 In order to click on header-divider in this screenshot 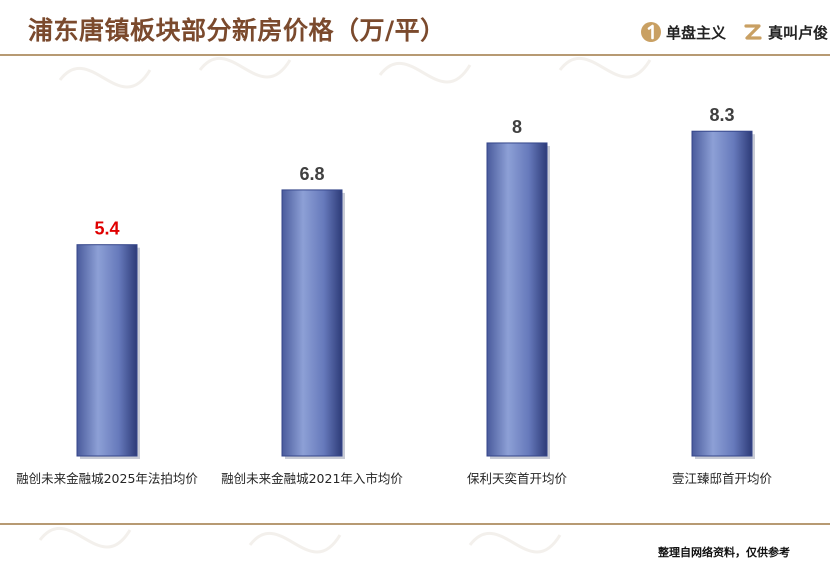, I will do `click(415, 55)`.